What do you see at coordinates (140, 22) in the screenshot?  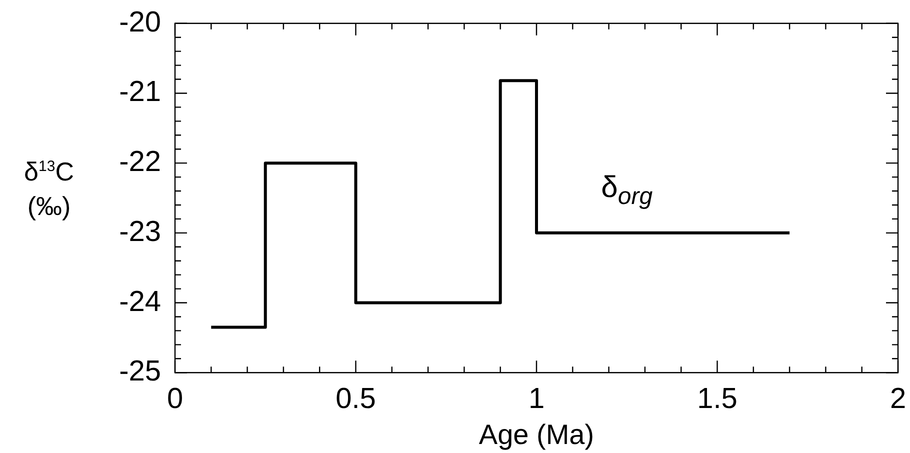 I see `y-tick-label: -20` at bounding box center [140, 22].